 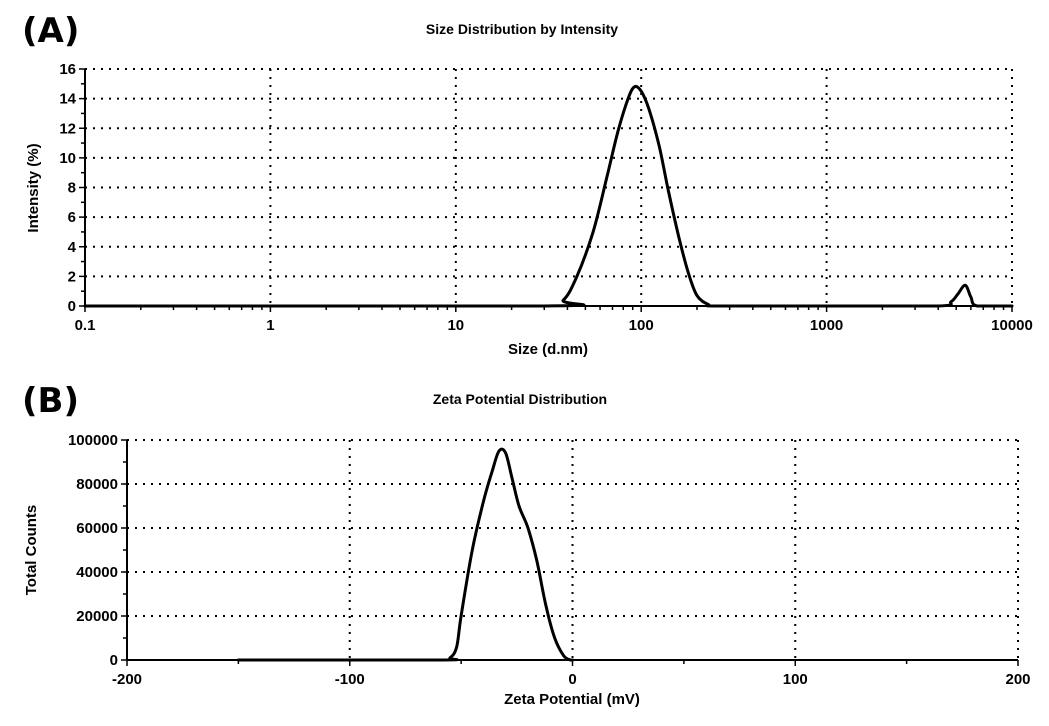 I want to click on y-tick-label: 40000, so click(x=97, y=572).